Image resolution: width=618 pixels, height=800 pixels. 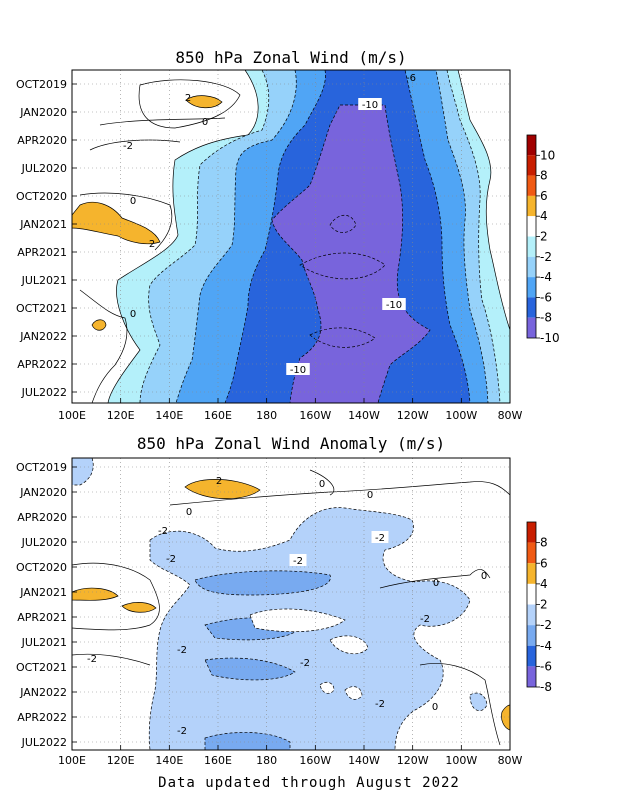 What do you see at coordinates (290, 756) in the screenshot?
I see `chart2-x-ticks: 100E 120E 140E 160E 180 160W 140W 120W 100W 80W` at bounding box center [290, 756].